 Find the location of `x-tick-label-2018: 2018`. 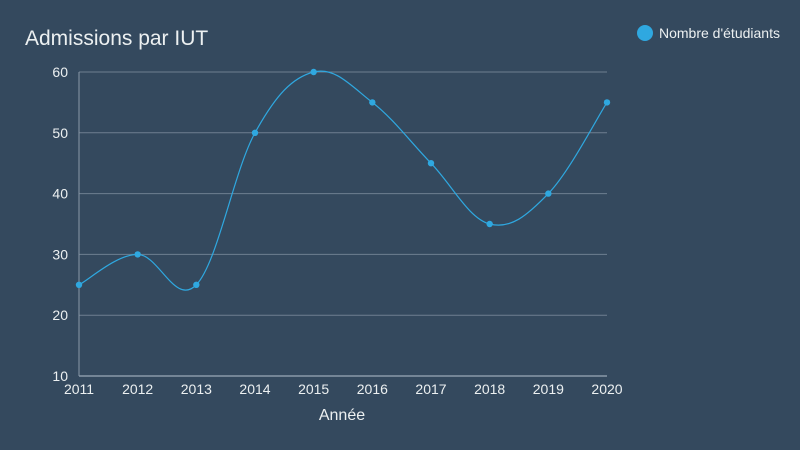

x-tick-label-2018: 2018 is located at coordinates (489, 389).